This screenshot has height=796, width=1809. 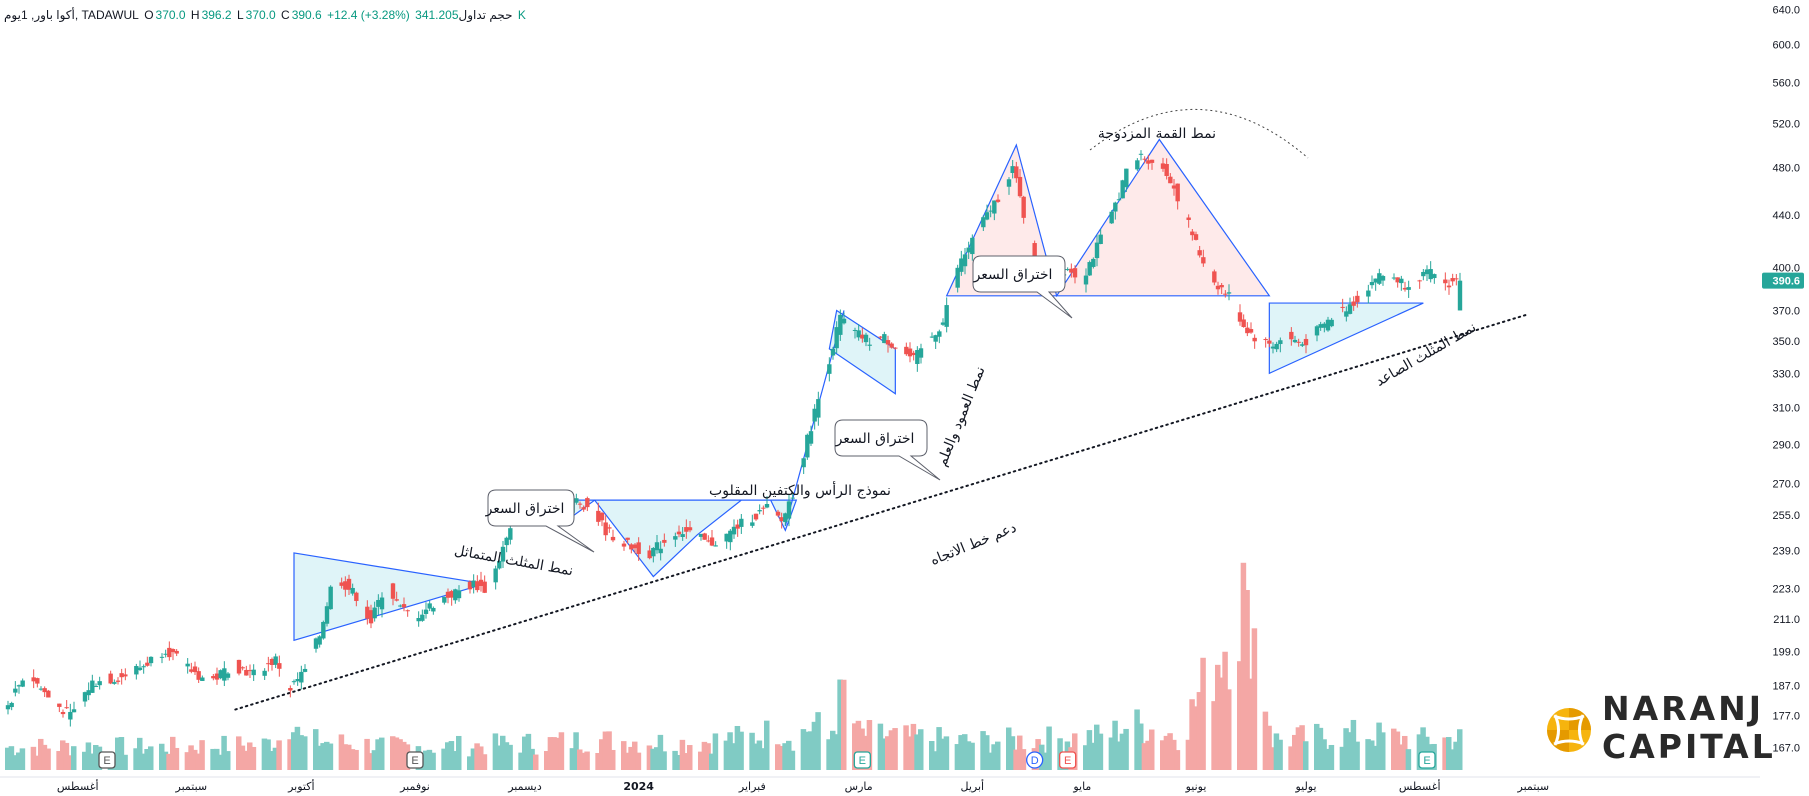 What do you see at coordinates (216, 15) in the screenshot?
I see `high-value: 396.2` at bounding box center [216, 15].